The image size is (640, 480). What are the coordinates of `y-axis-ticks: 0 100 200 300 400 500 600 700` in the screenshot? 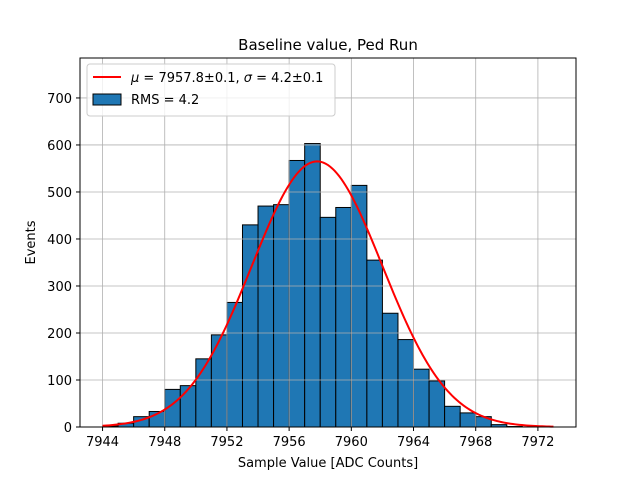 It's located at (63, 264).